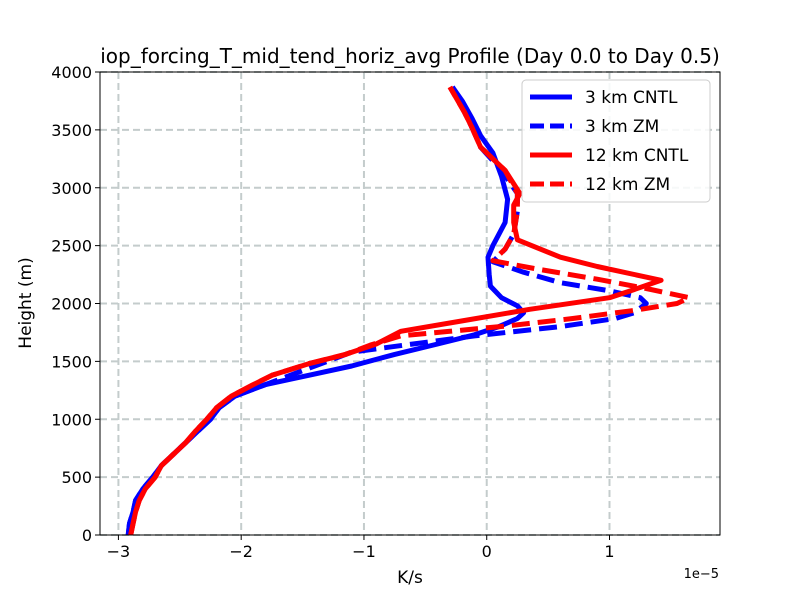  Describe the element at coordinates (71, 72) in the screenshot. I see `y-tick-label: 4000` at that location.